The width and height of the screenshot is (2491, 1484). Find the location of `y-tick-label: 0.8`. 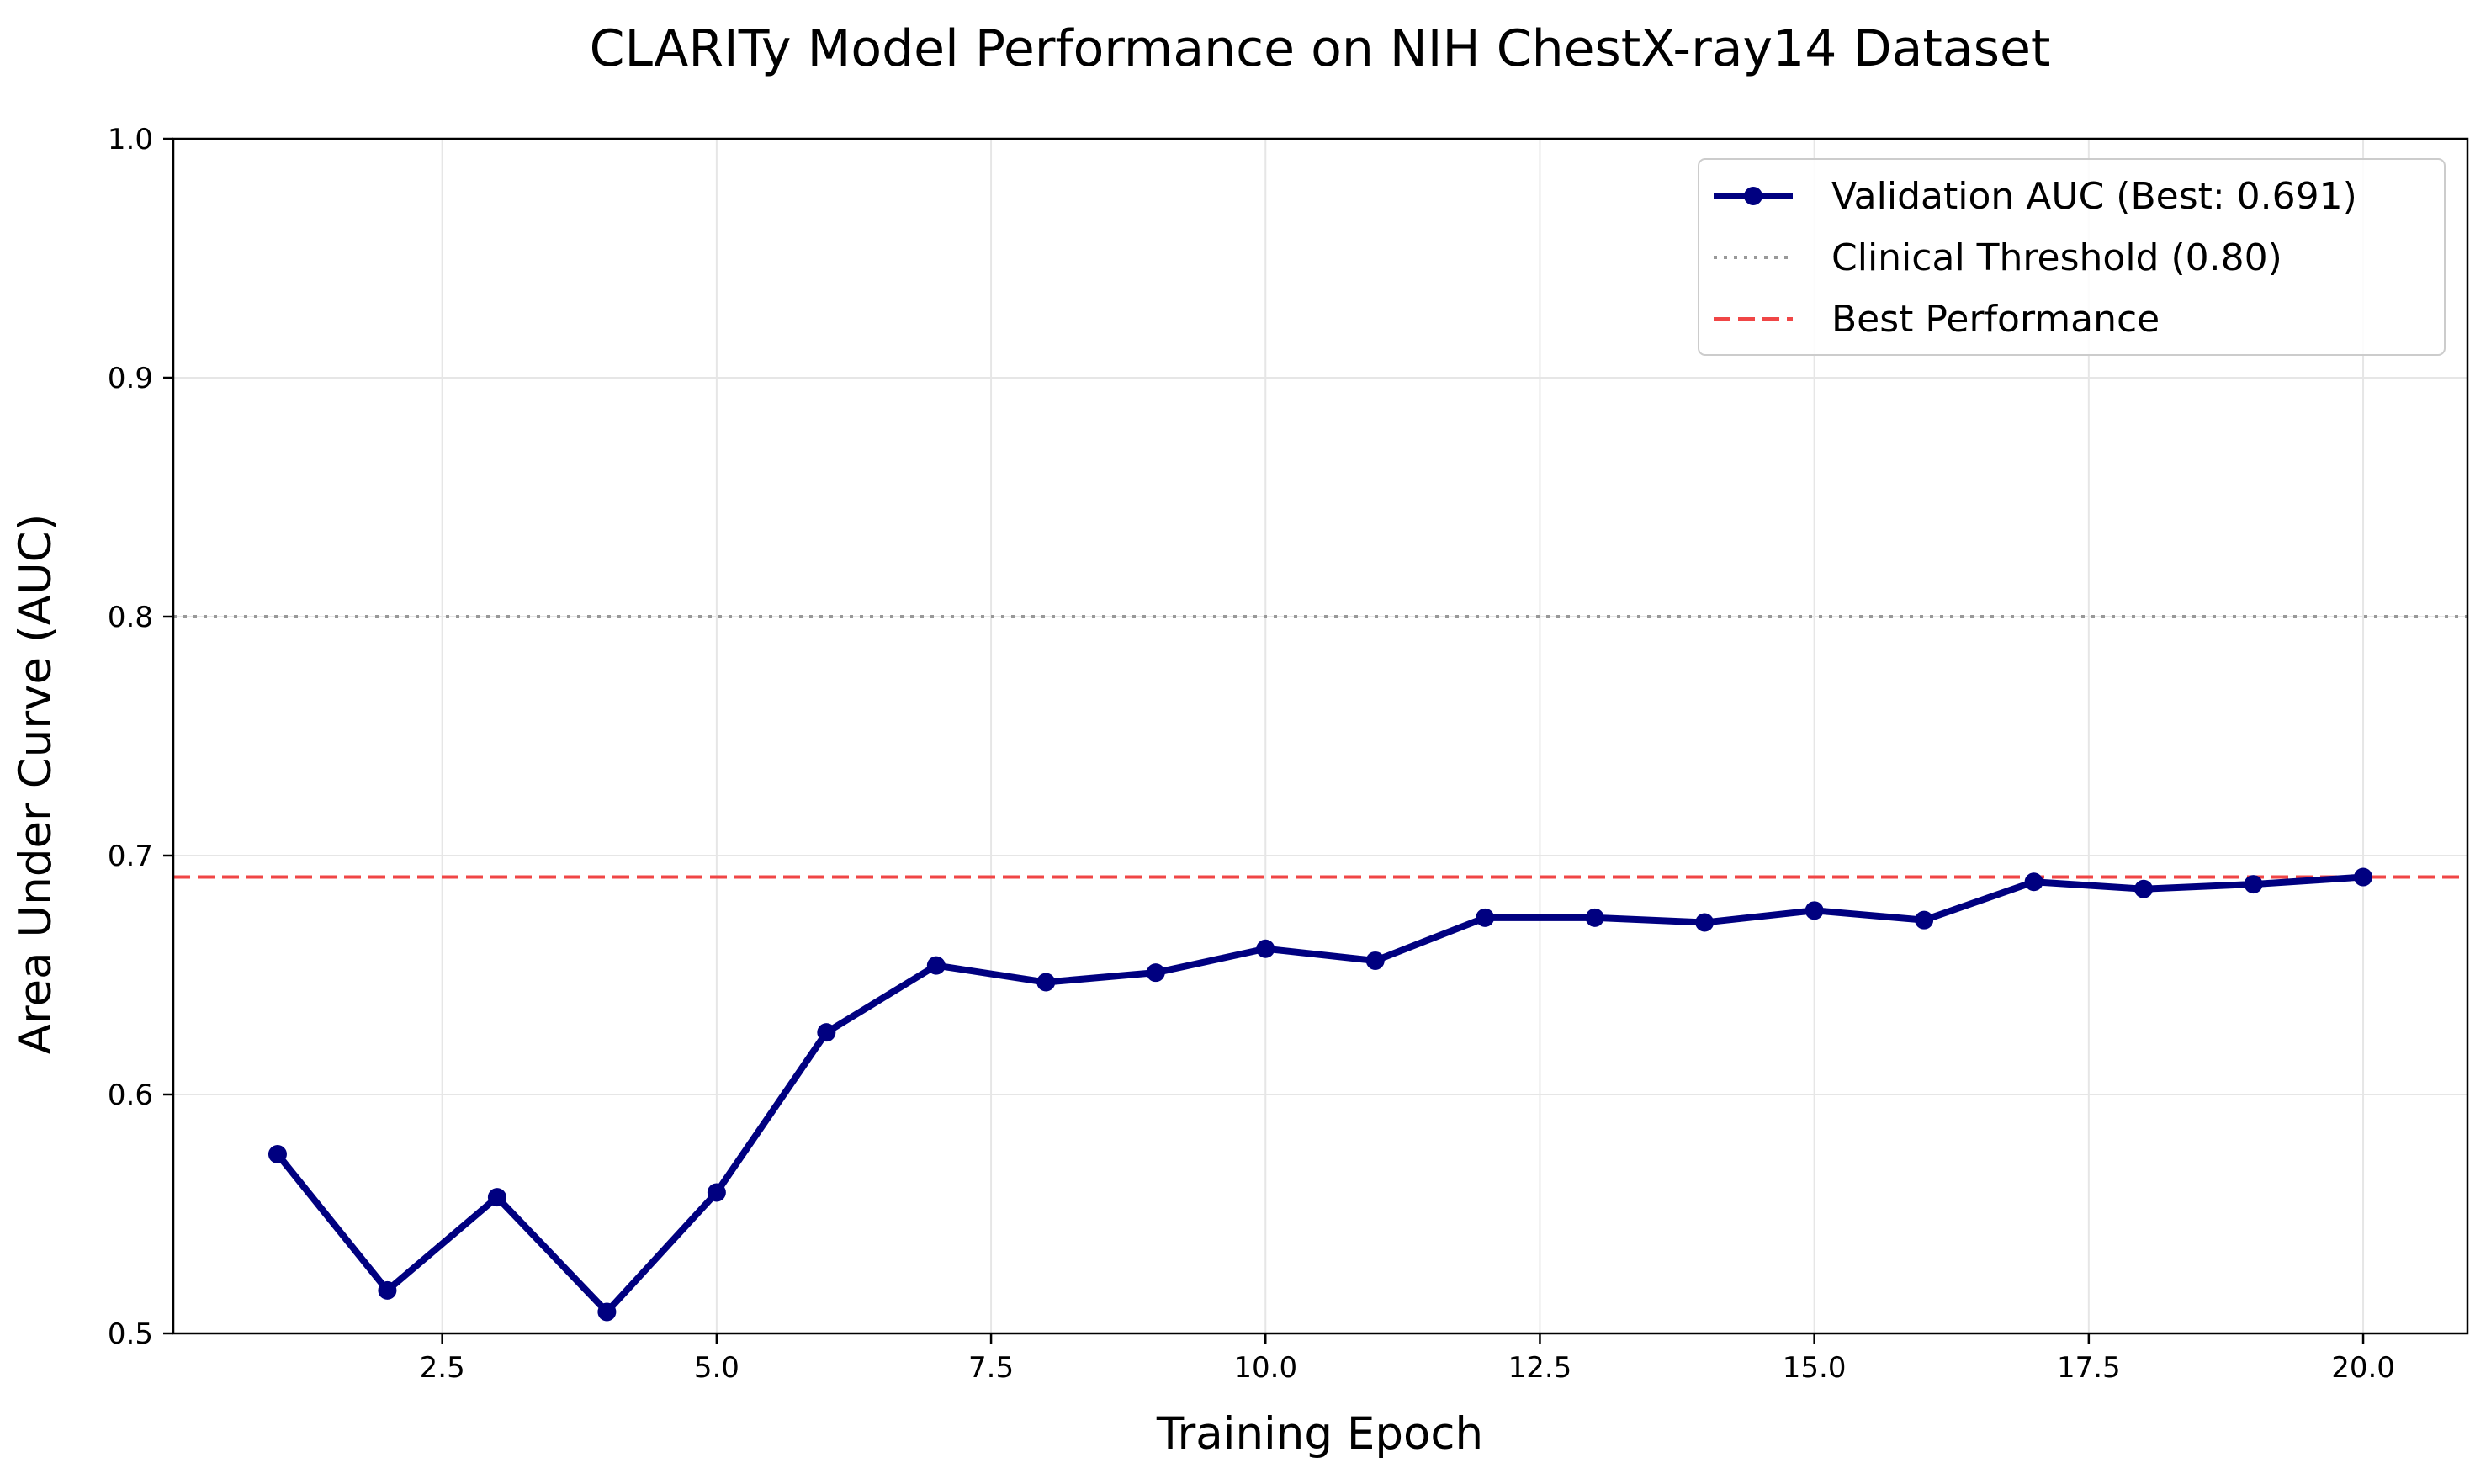

y-tick-label: 0.8 is located at coordinates (130, 617).